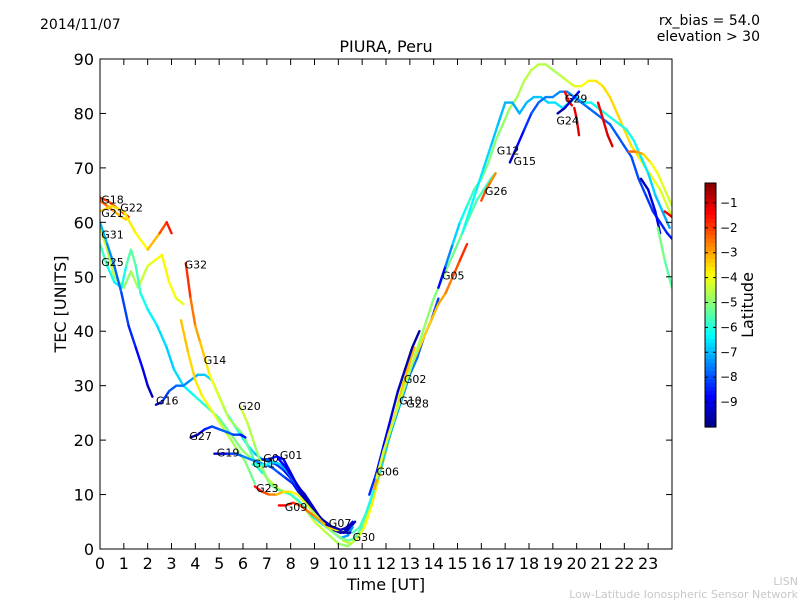 The height and width of the screenshot is (601, 800). Describe the element at coordinates (100, 563) in the screenshot. I see `x-tick-label: 0` at that location.